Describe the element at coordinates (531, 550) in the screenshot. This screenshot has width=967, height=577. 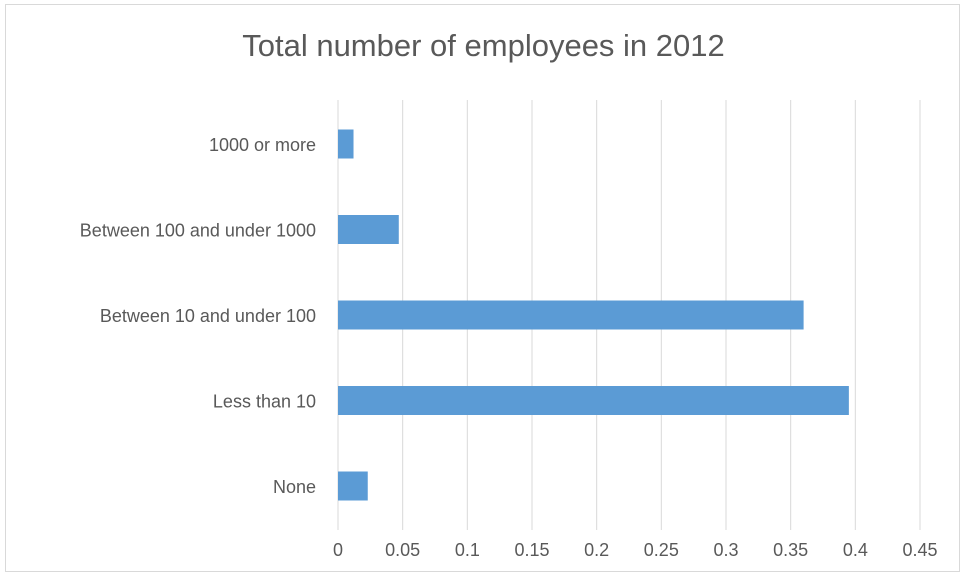
I see `x-tick-label: 0.15` at that location.